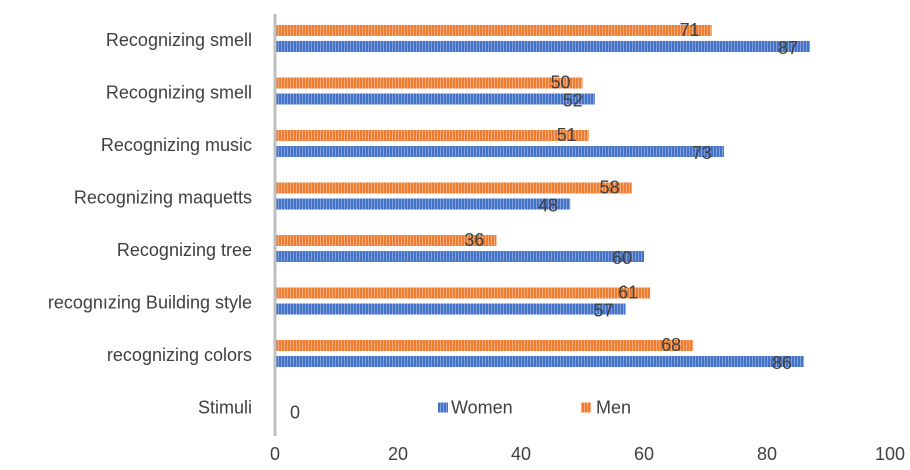  I want to click on legend-swatch-men, so click(586, 407).